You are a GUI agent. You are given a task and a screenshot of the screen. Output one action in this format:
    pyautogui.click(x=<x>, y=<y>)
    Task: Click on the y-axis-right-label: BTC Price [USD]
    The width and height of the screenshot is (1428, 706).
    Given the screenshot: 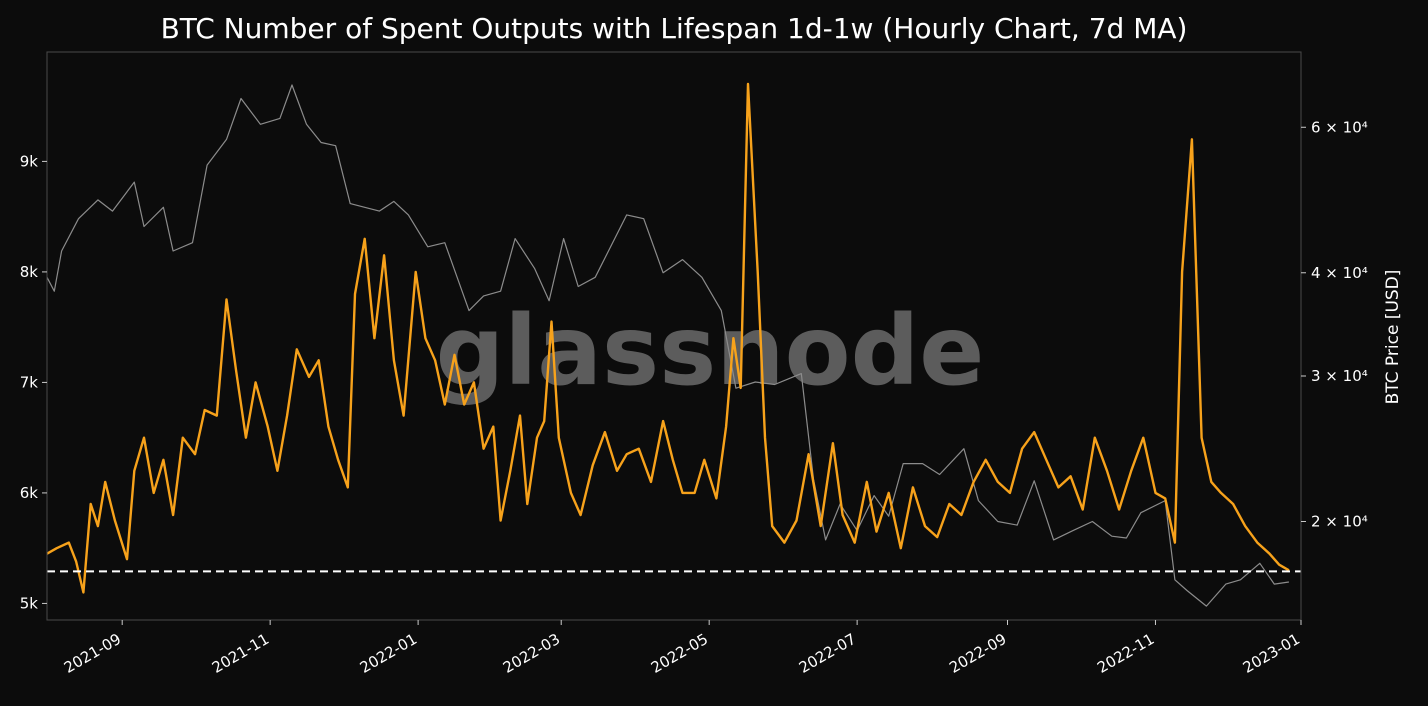 What is the action you would take?
    pyautogui.click(x=1393, y=337)
    